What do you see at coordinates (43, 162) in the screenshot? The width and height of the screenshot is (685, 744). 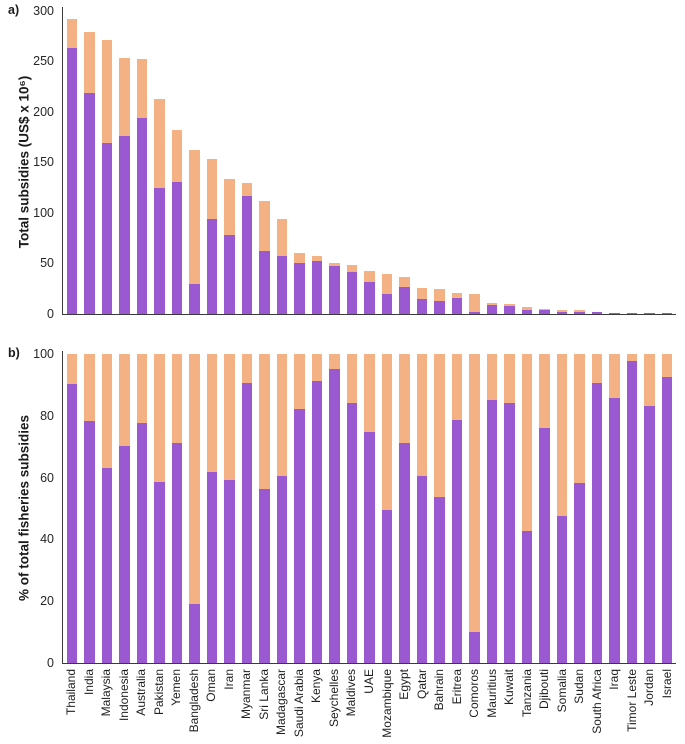 I see `y-tick-label-150: 150` at bounding box center [43, 162].